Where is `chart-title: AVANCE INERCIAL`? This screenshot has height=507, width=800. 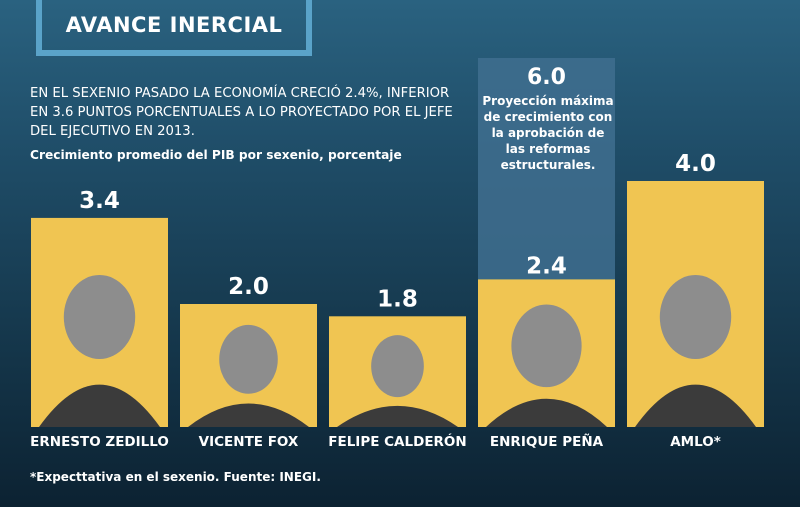 chart-title: AVANCE INERCIAL is located at coordinates (174, 25).